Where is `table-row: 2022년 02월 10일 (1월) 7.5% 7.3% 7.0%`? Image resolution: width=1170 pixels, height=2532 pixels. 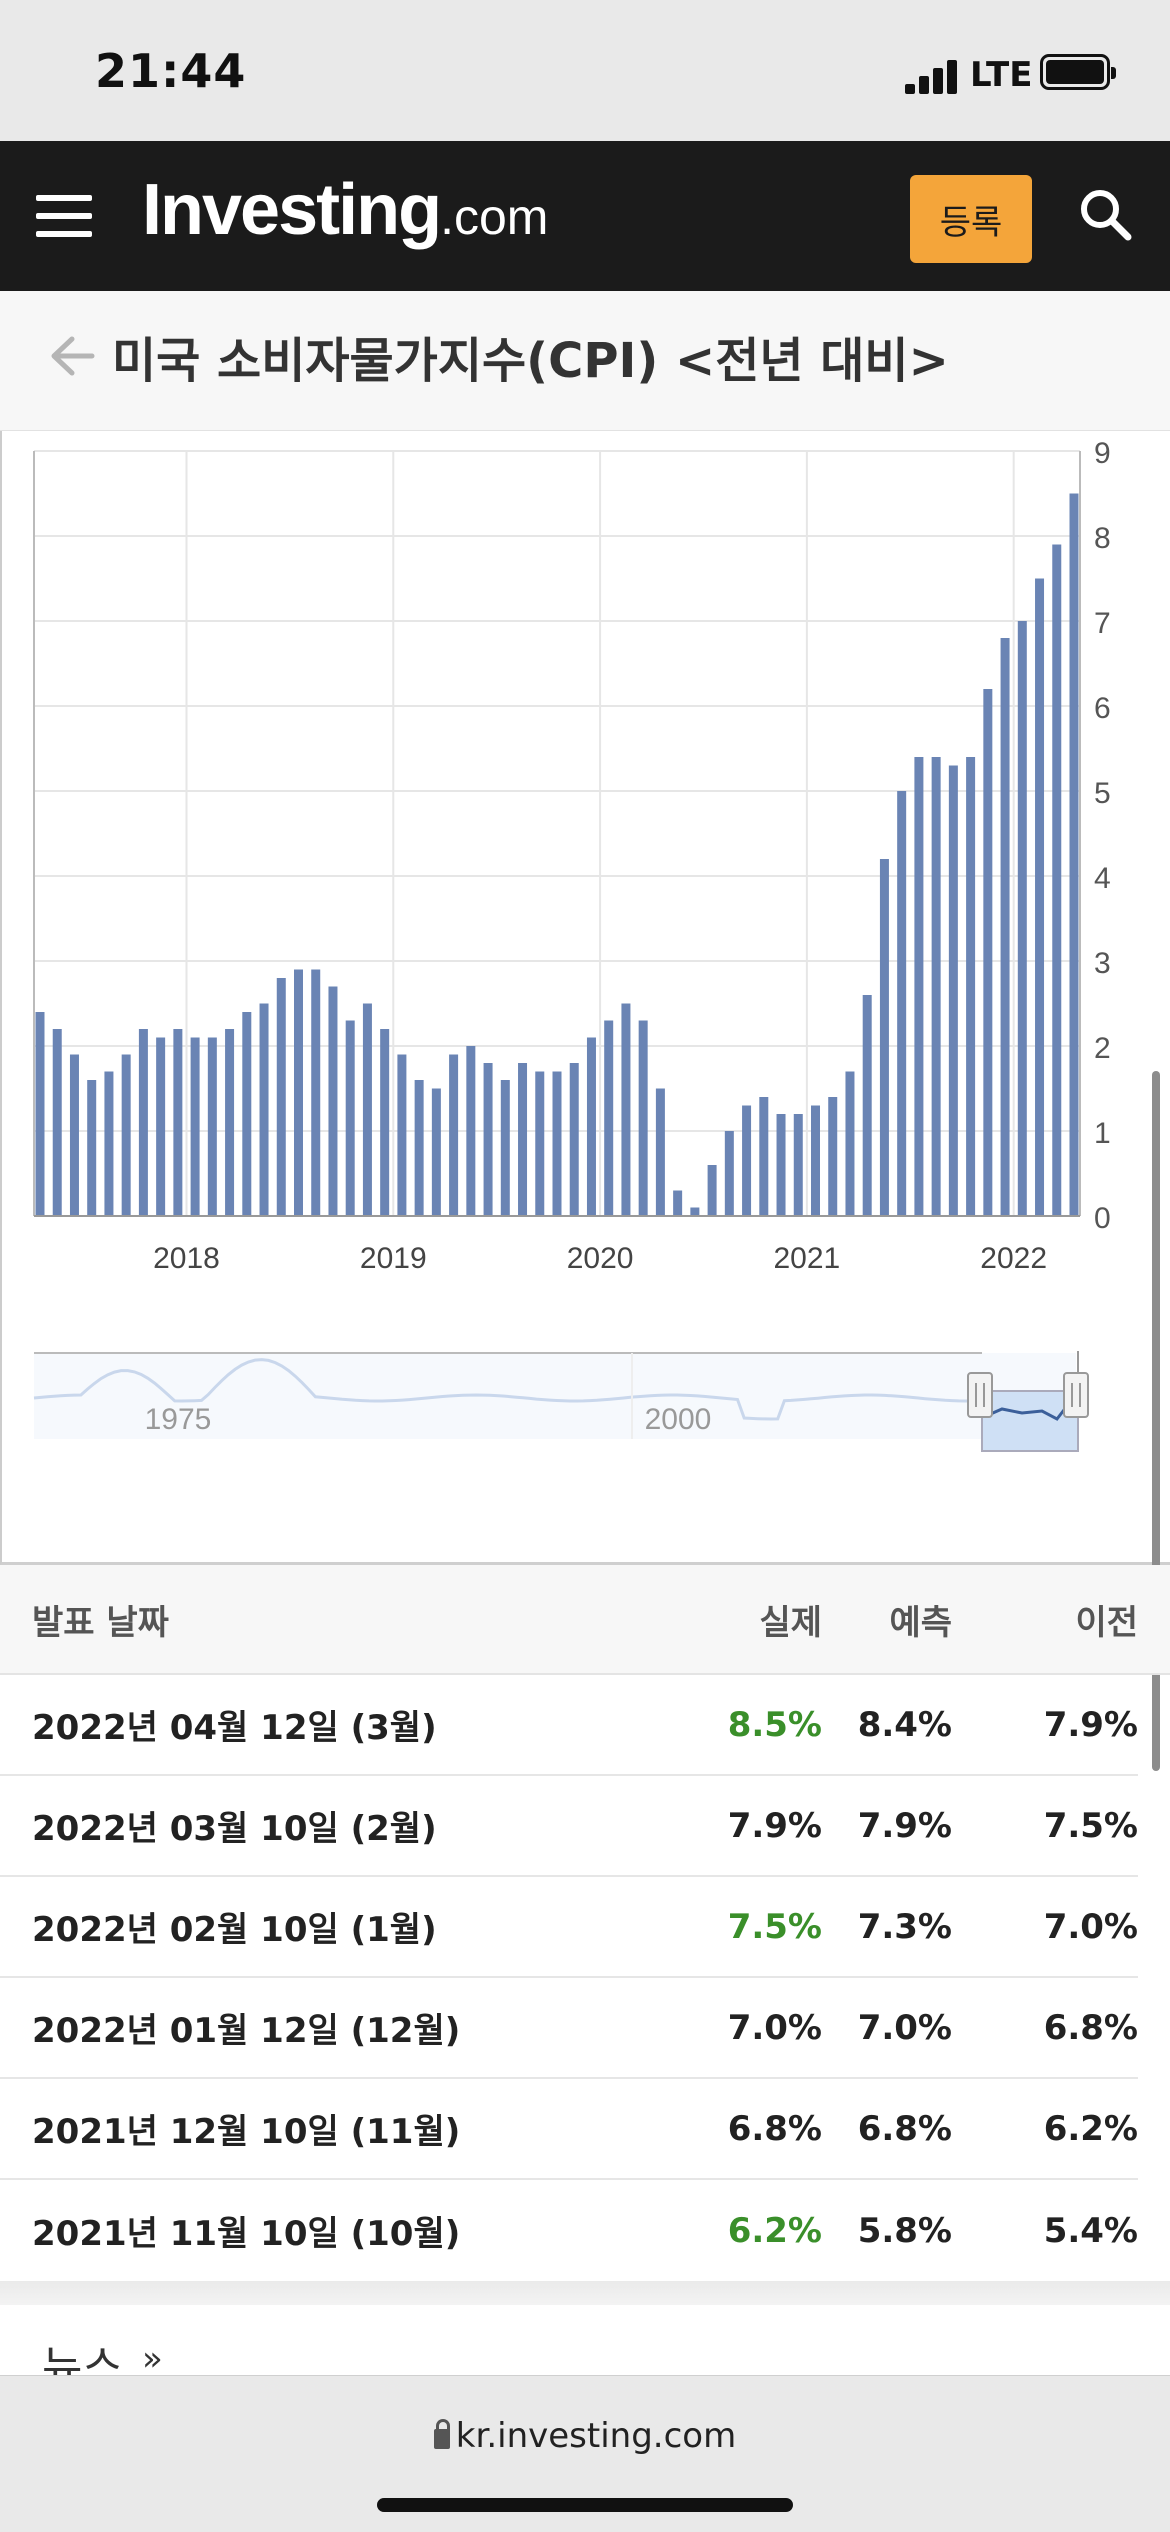 table-row: 2022년 02월 10일 (1월) 7.5% 7.3% 7.0% is located at coordinates (569, 1927).